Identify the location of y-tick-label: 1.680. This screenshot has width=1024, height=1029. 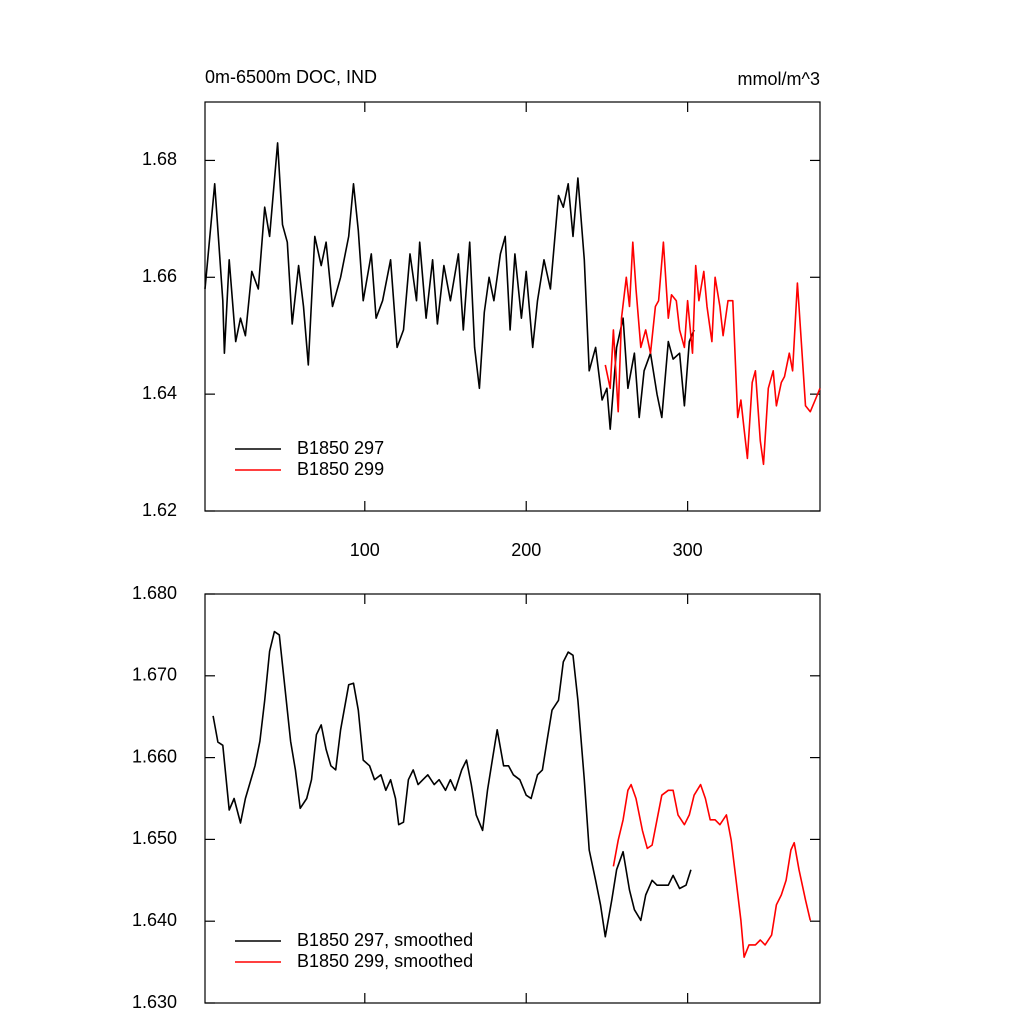
(154, 593).